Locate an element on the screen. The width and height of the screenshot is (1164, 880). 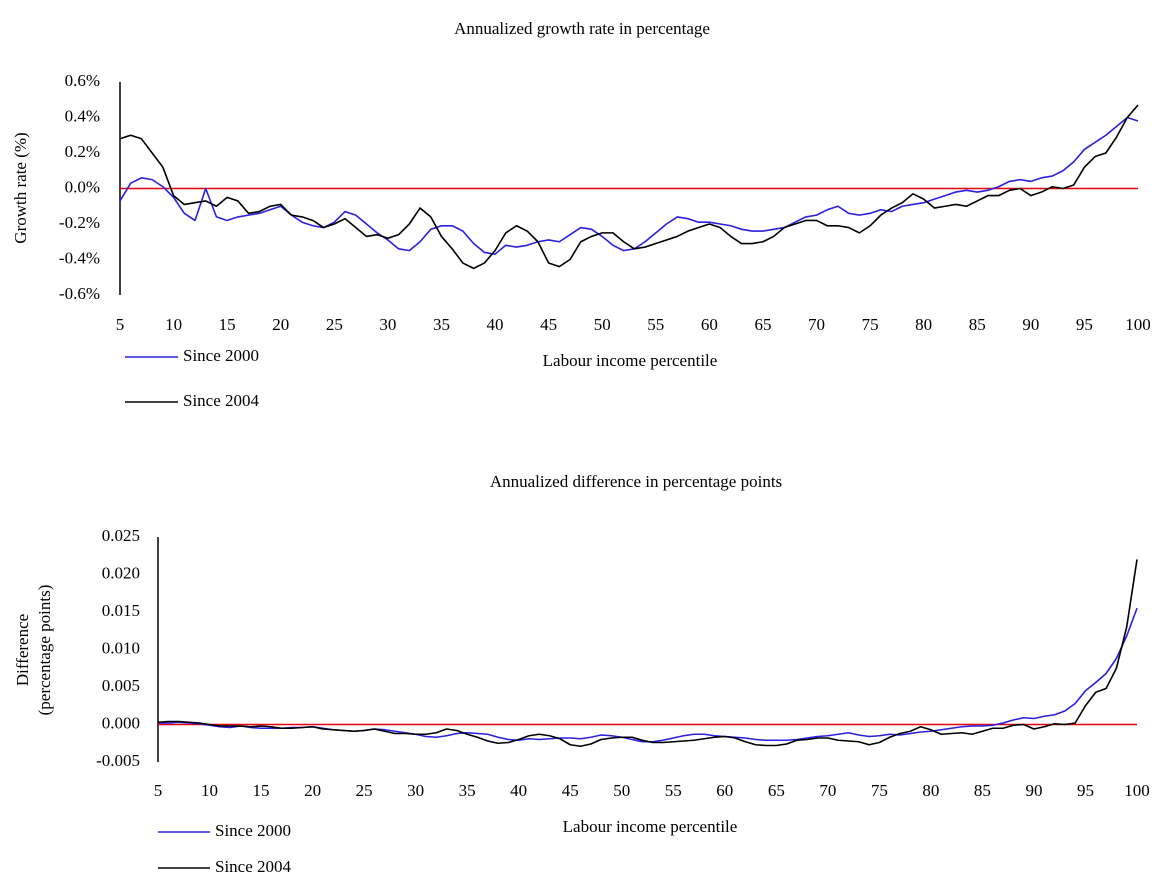
y-axis-label: Growth rate (%) is located at coordinates (20, 187).